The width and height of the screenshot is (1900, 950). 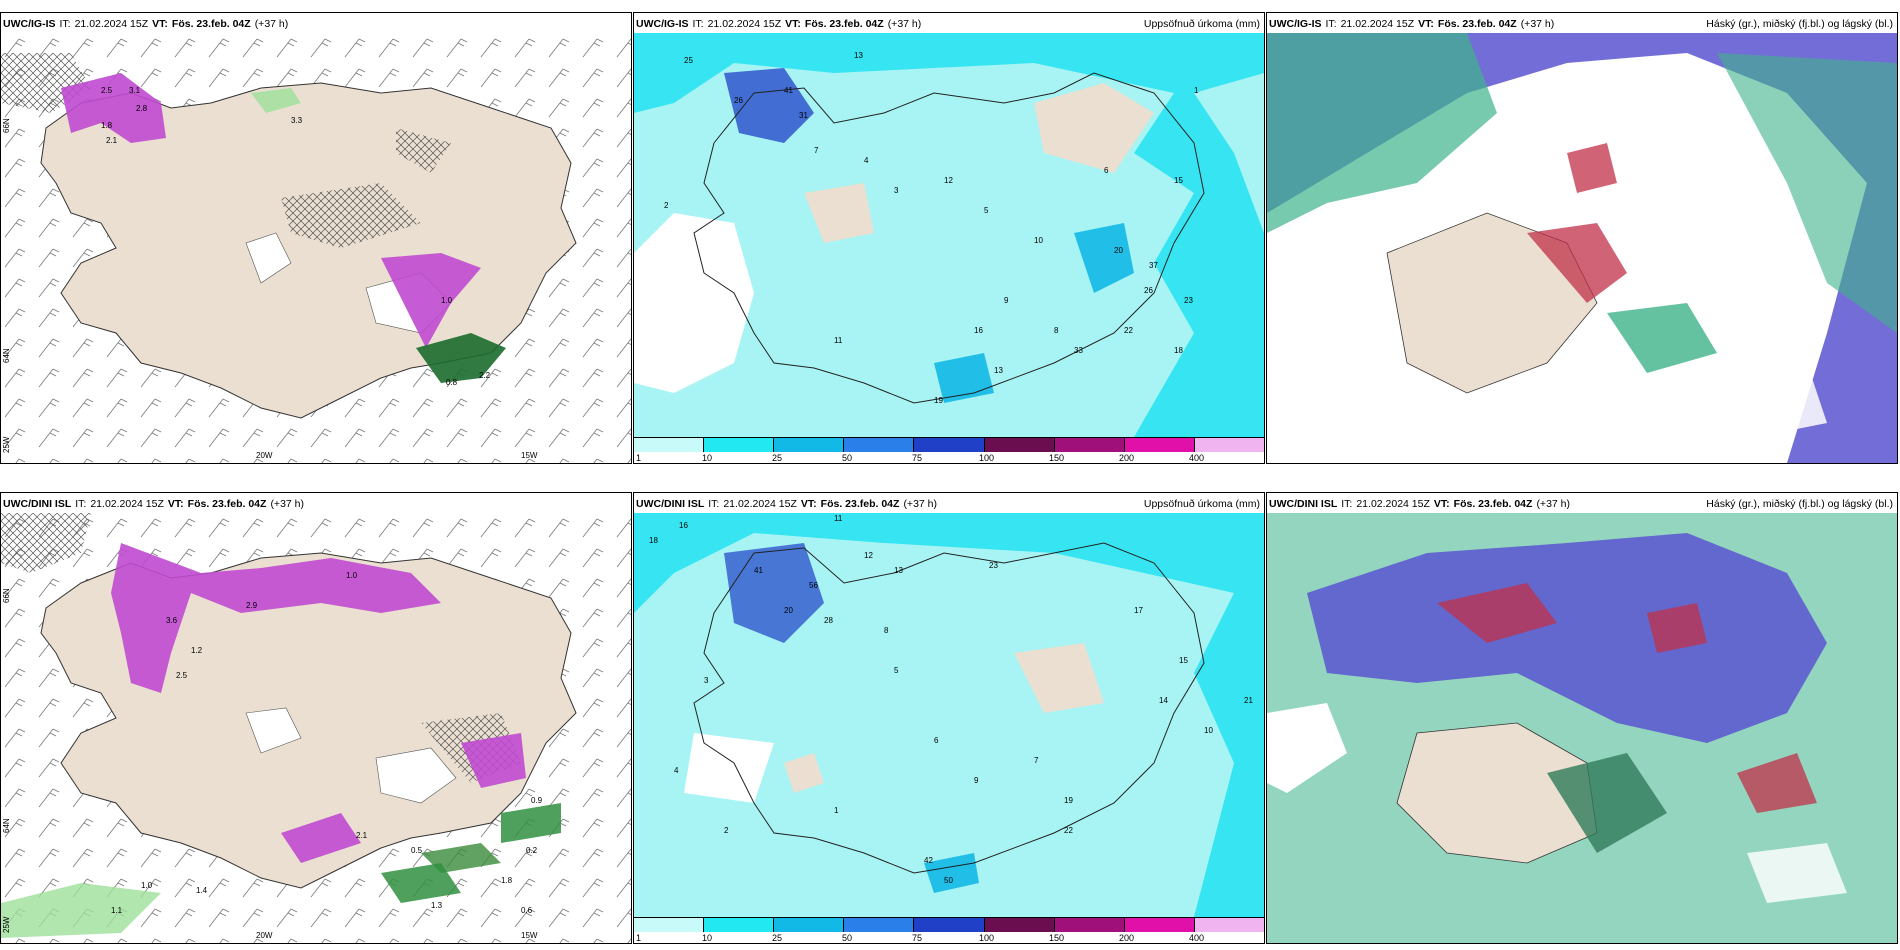 I want to click on lon-label: 15W, so click(x=529, y=455).